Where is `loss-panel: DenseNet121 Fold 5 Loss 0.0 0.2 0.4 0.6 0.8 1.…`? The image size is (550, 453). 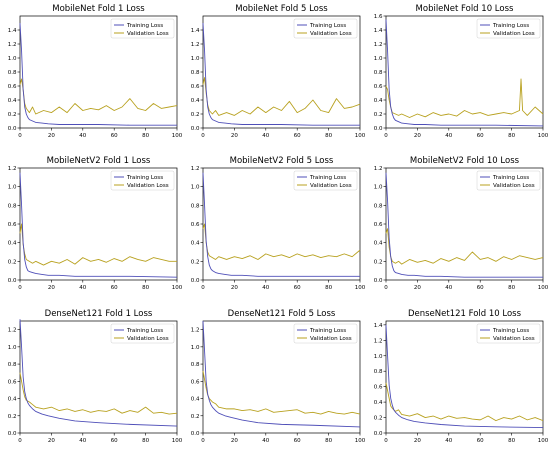 loss-panel: DenseNet121 Fold 5 Loss 0.0 0.2 0.4 0.6 0.8 1.… is located at coordinates (278, 376).